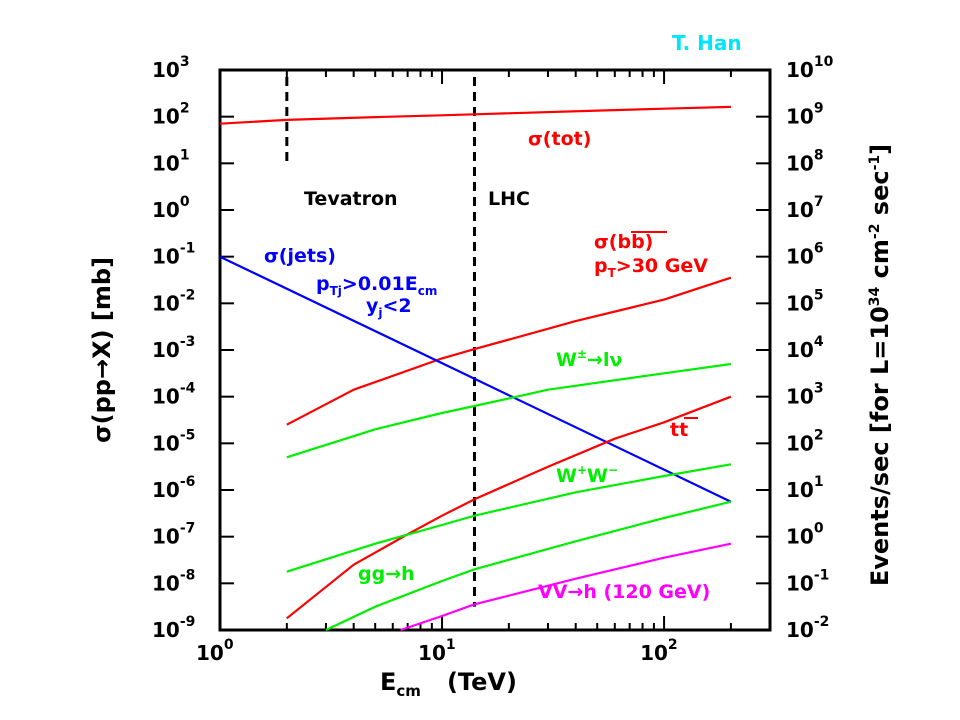 This screenshot has width=960, height=720. I want to click on y-tick-label-left: 10⁻³, so click(173, 348).